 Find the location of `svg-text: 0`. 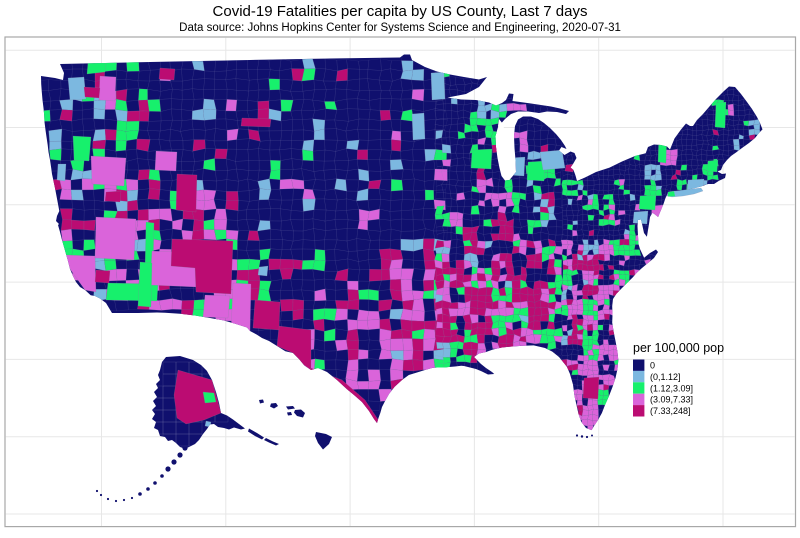

svg-text: 0 is located at coordinates (652, 366).